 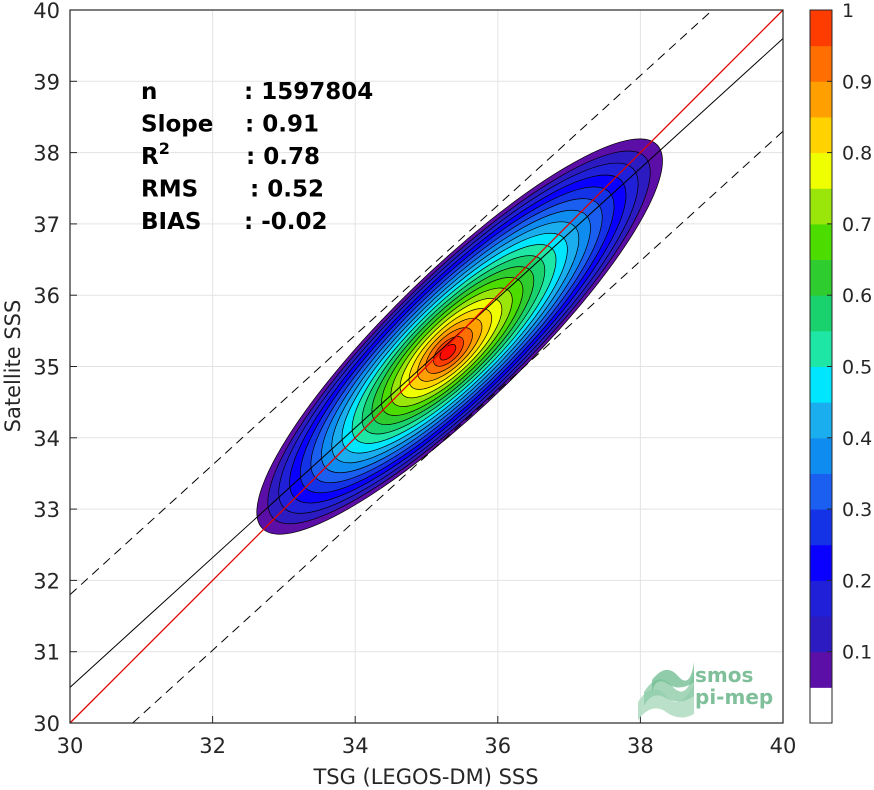 I want to click on y-tick-label: 40, so click(x=46, y=11).